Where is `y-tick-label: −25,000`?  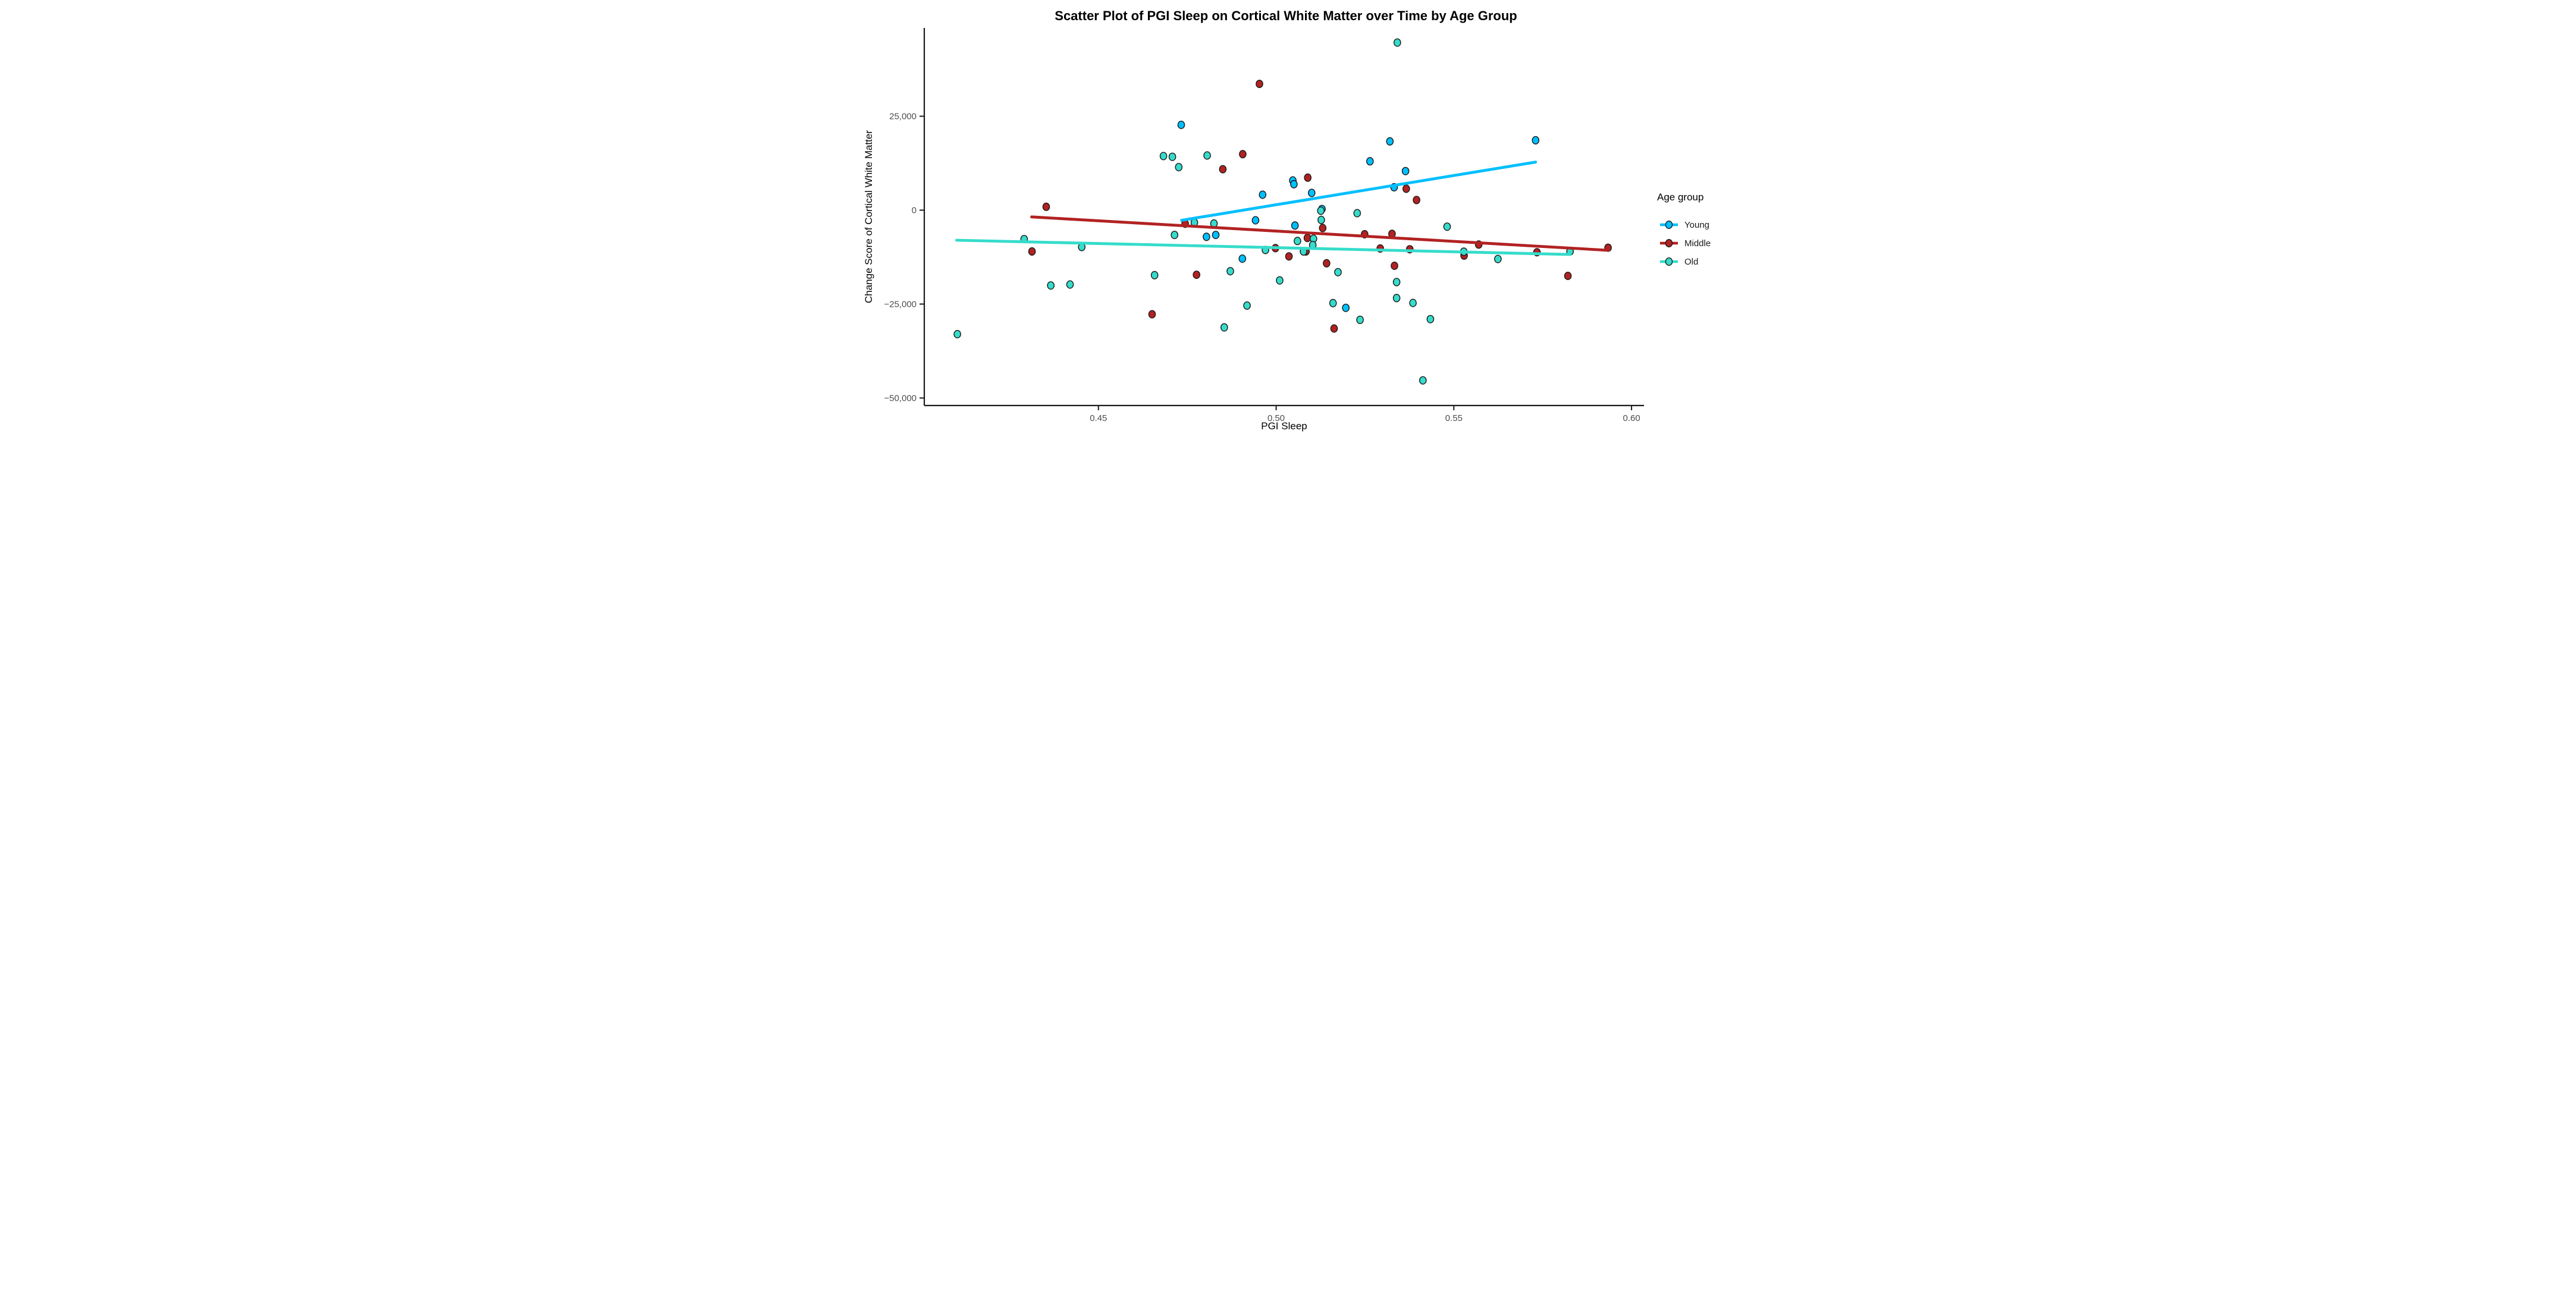
y-tick-label: −25,000 is located at coordinates (900, 304).